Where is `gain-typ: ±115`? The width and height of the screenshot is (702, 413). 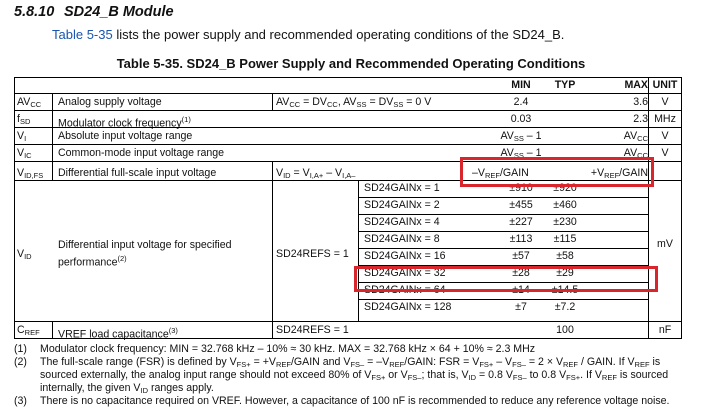 gain-typ: ±115 is located at coordinates (565, 239).